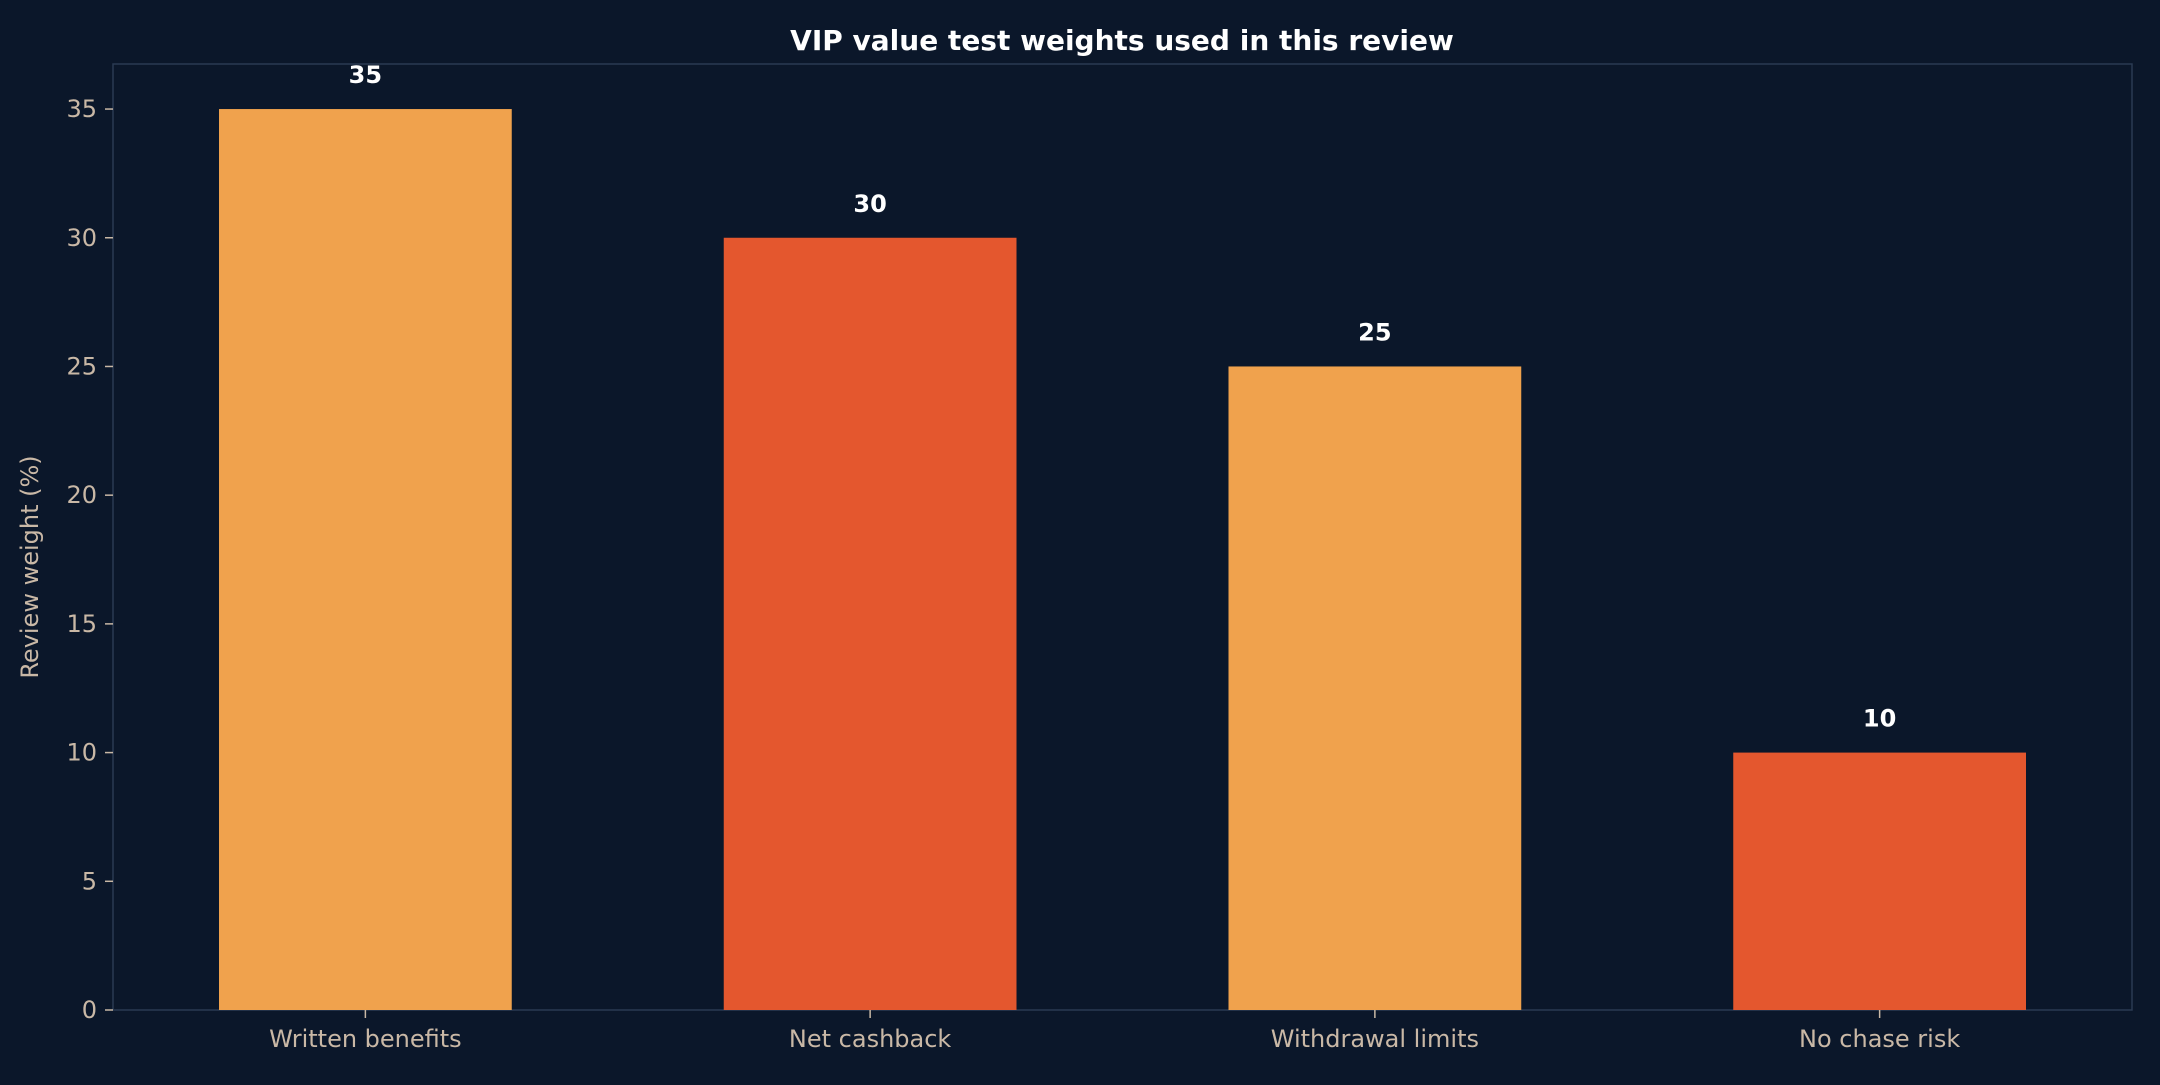 This screenshot has height=1085, width=2160. What do you see at coordinates (1375, 1039) in the screenshot?
I see `x-tick-label-2: Withdrawal limits` at bounding box center [1375, 1039].